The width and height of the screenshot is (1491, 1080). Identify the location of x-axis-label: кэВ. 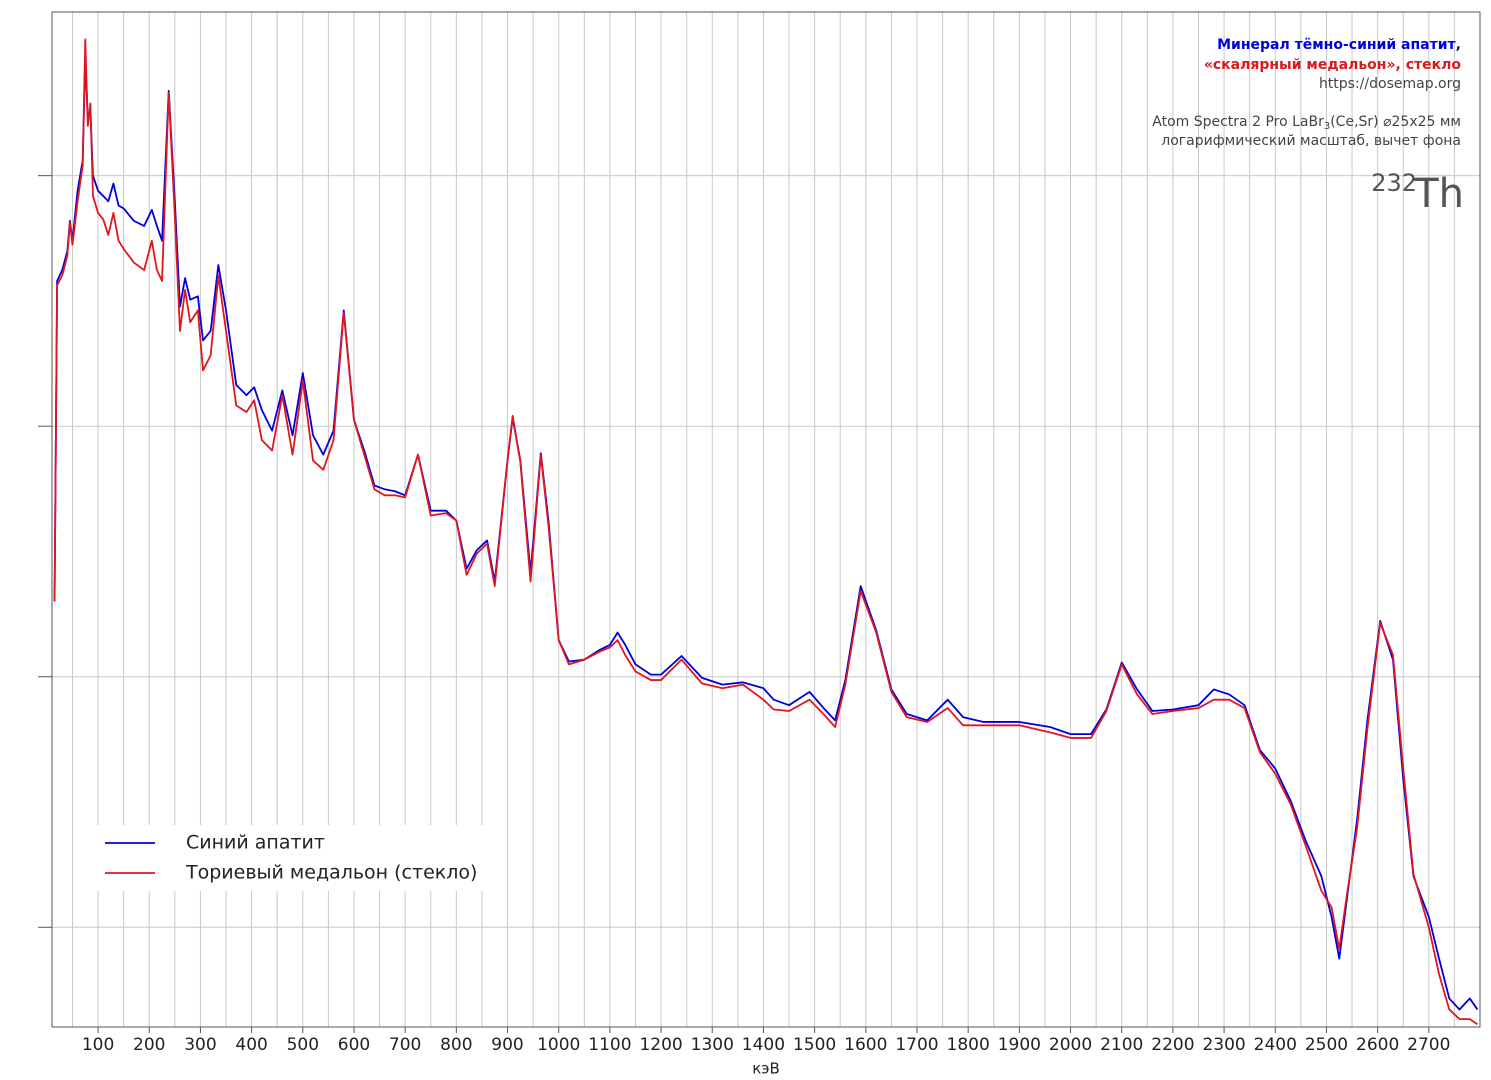
(766, 1069).